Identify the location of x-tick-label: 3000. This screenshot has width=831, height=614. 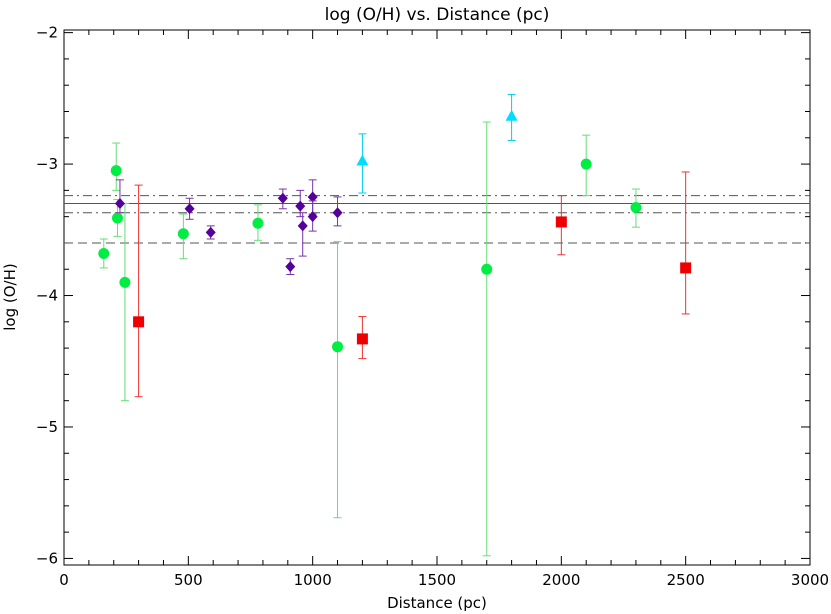
(810, 580).